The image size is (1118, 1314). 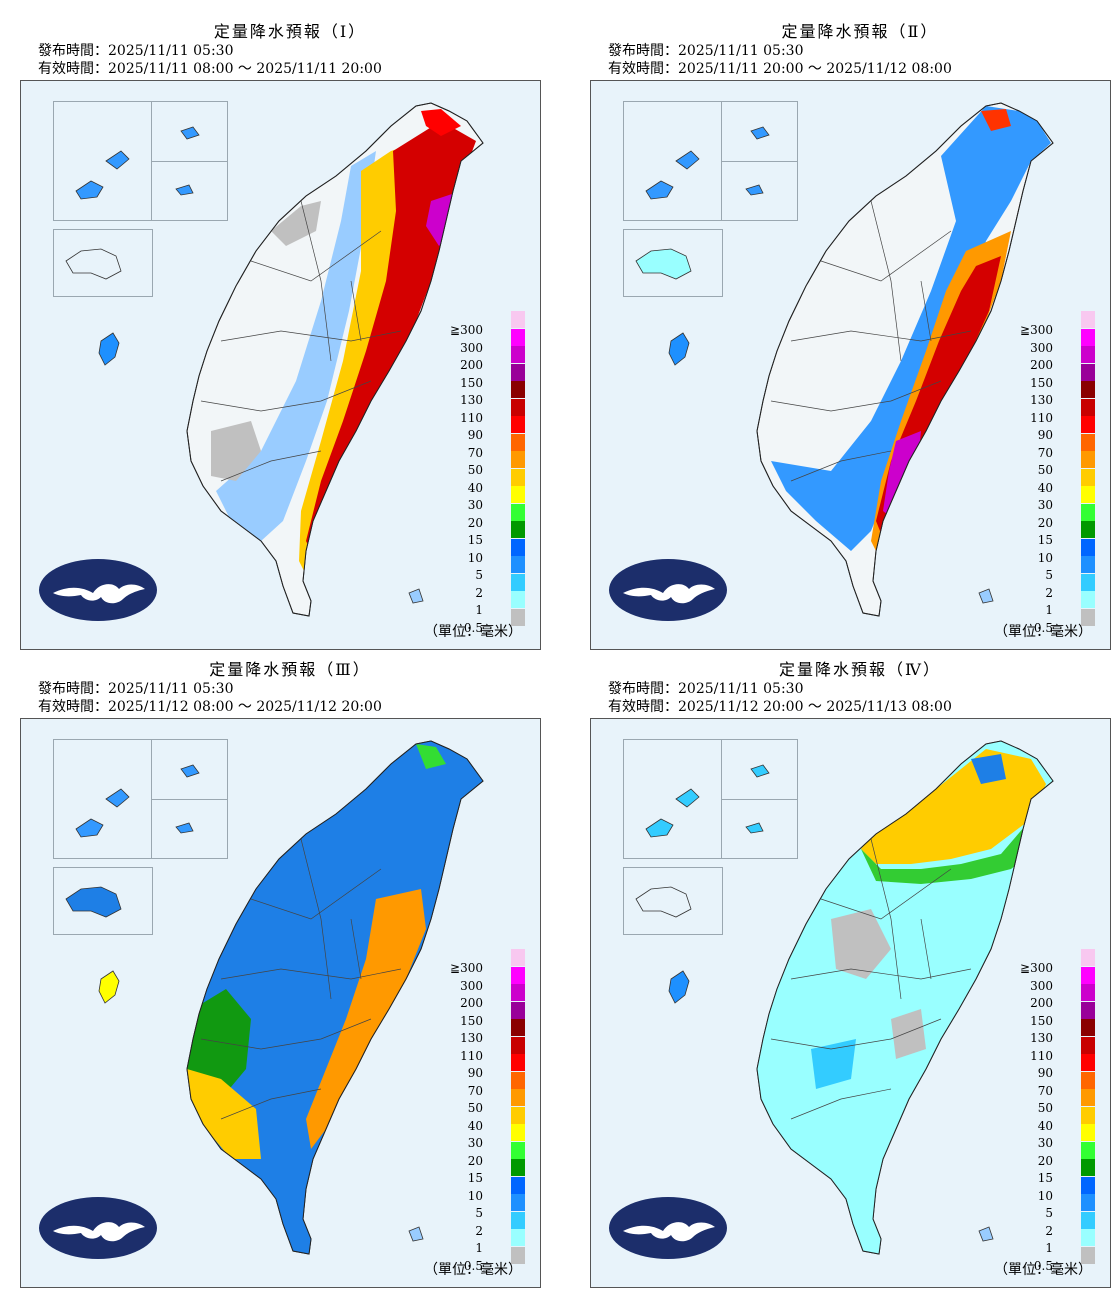 I want to click on legend-label: 50, so click(x=475, y=1108).